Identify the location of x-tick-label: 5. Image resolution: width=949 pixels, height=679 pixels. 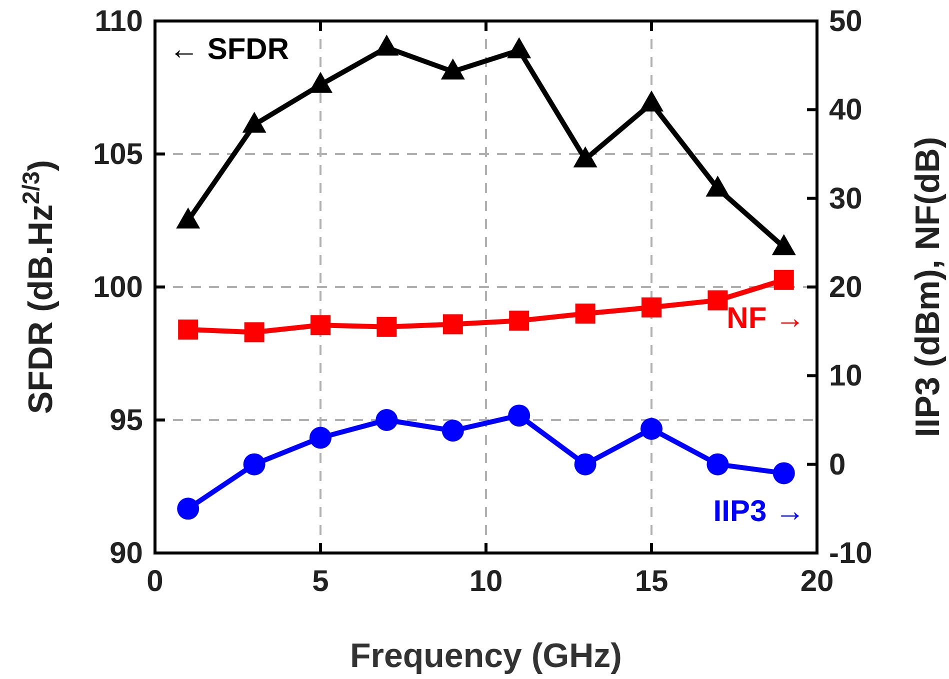
(320, 581).